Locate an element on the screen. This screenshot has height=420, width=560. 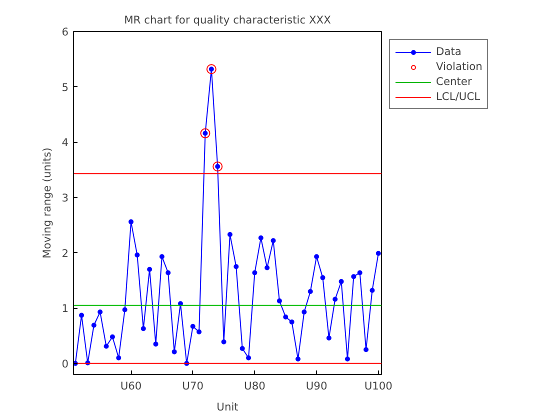
legend-label: Violation is located at coordinates (459, 66).